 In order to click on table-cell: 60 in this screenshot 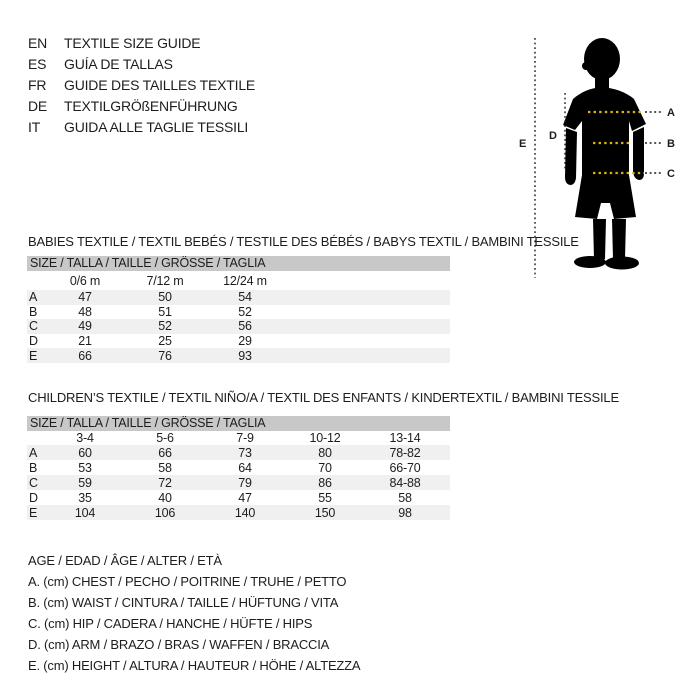, I will do `click(85, 452)`.